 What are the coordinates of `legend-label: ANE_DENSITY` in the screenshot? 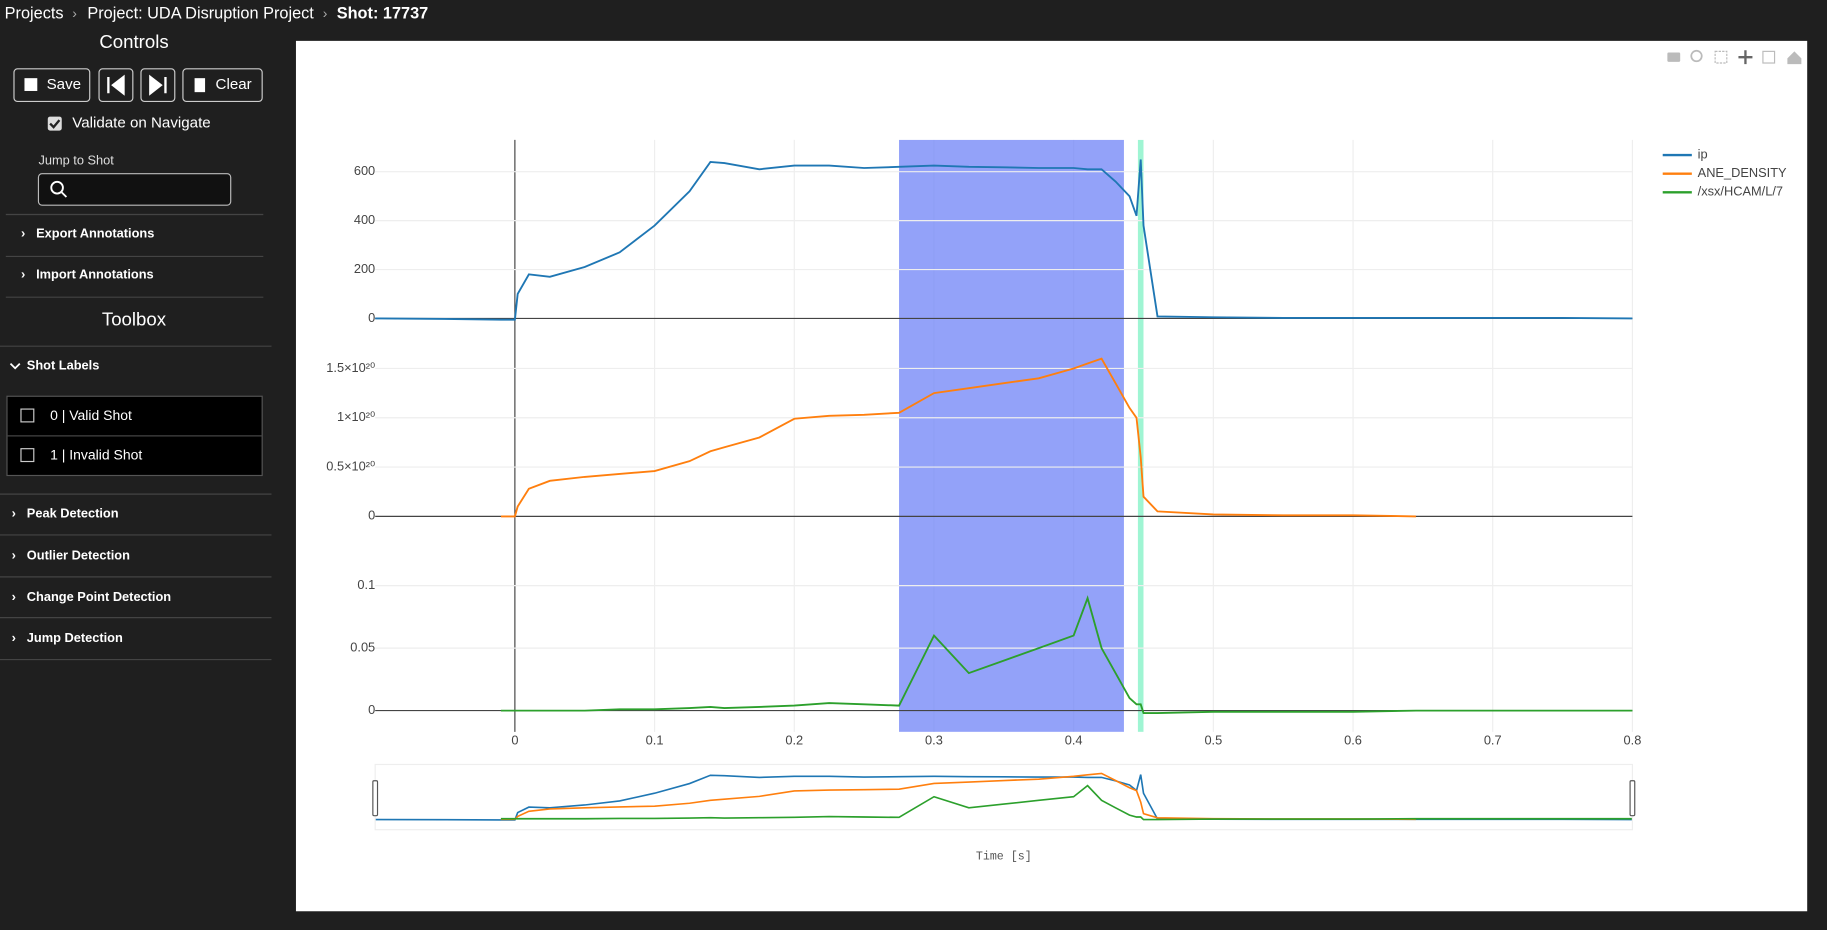 It's located at (1742, 172).